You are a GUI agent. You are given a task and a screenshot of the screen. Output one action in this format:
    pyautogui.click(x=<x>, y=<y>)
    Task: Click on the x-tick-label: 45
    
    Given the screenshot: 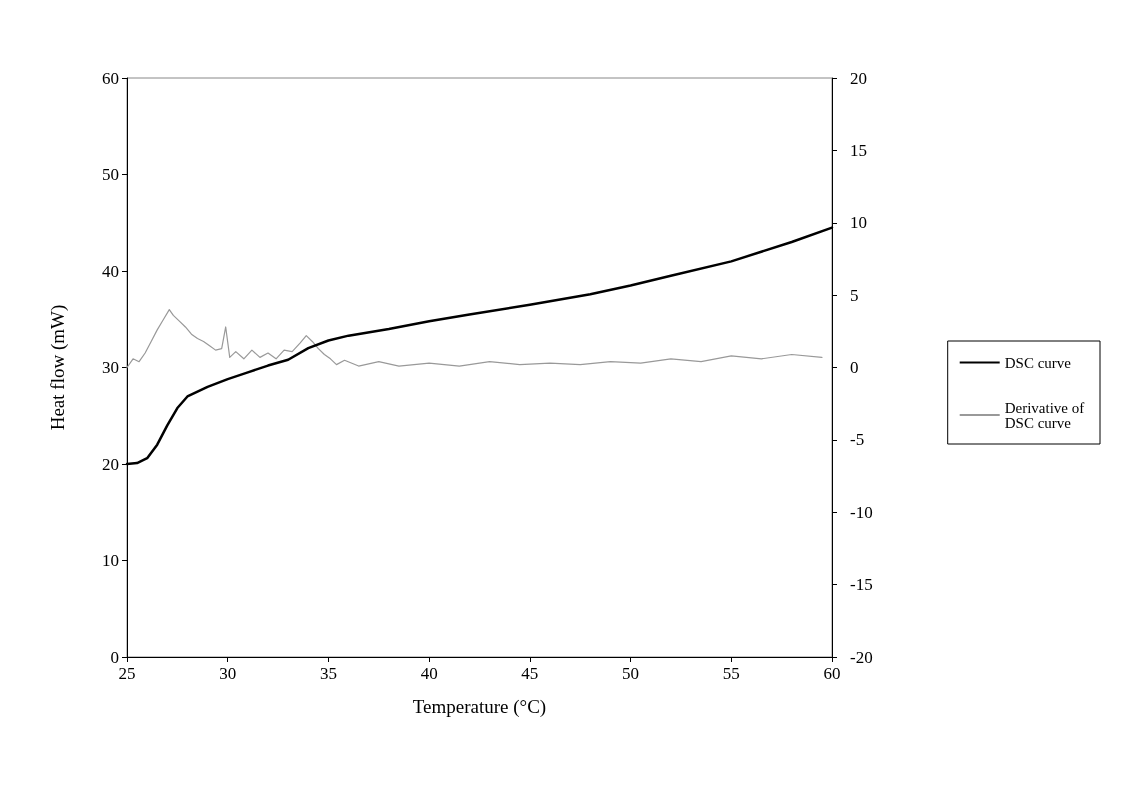 What is the action you would take?
    pyautogui.click(x=530, y=673)
    